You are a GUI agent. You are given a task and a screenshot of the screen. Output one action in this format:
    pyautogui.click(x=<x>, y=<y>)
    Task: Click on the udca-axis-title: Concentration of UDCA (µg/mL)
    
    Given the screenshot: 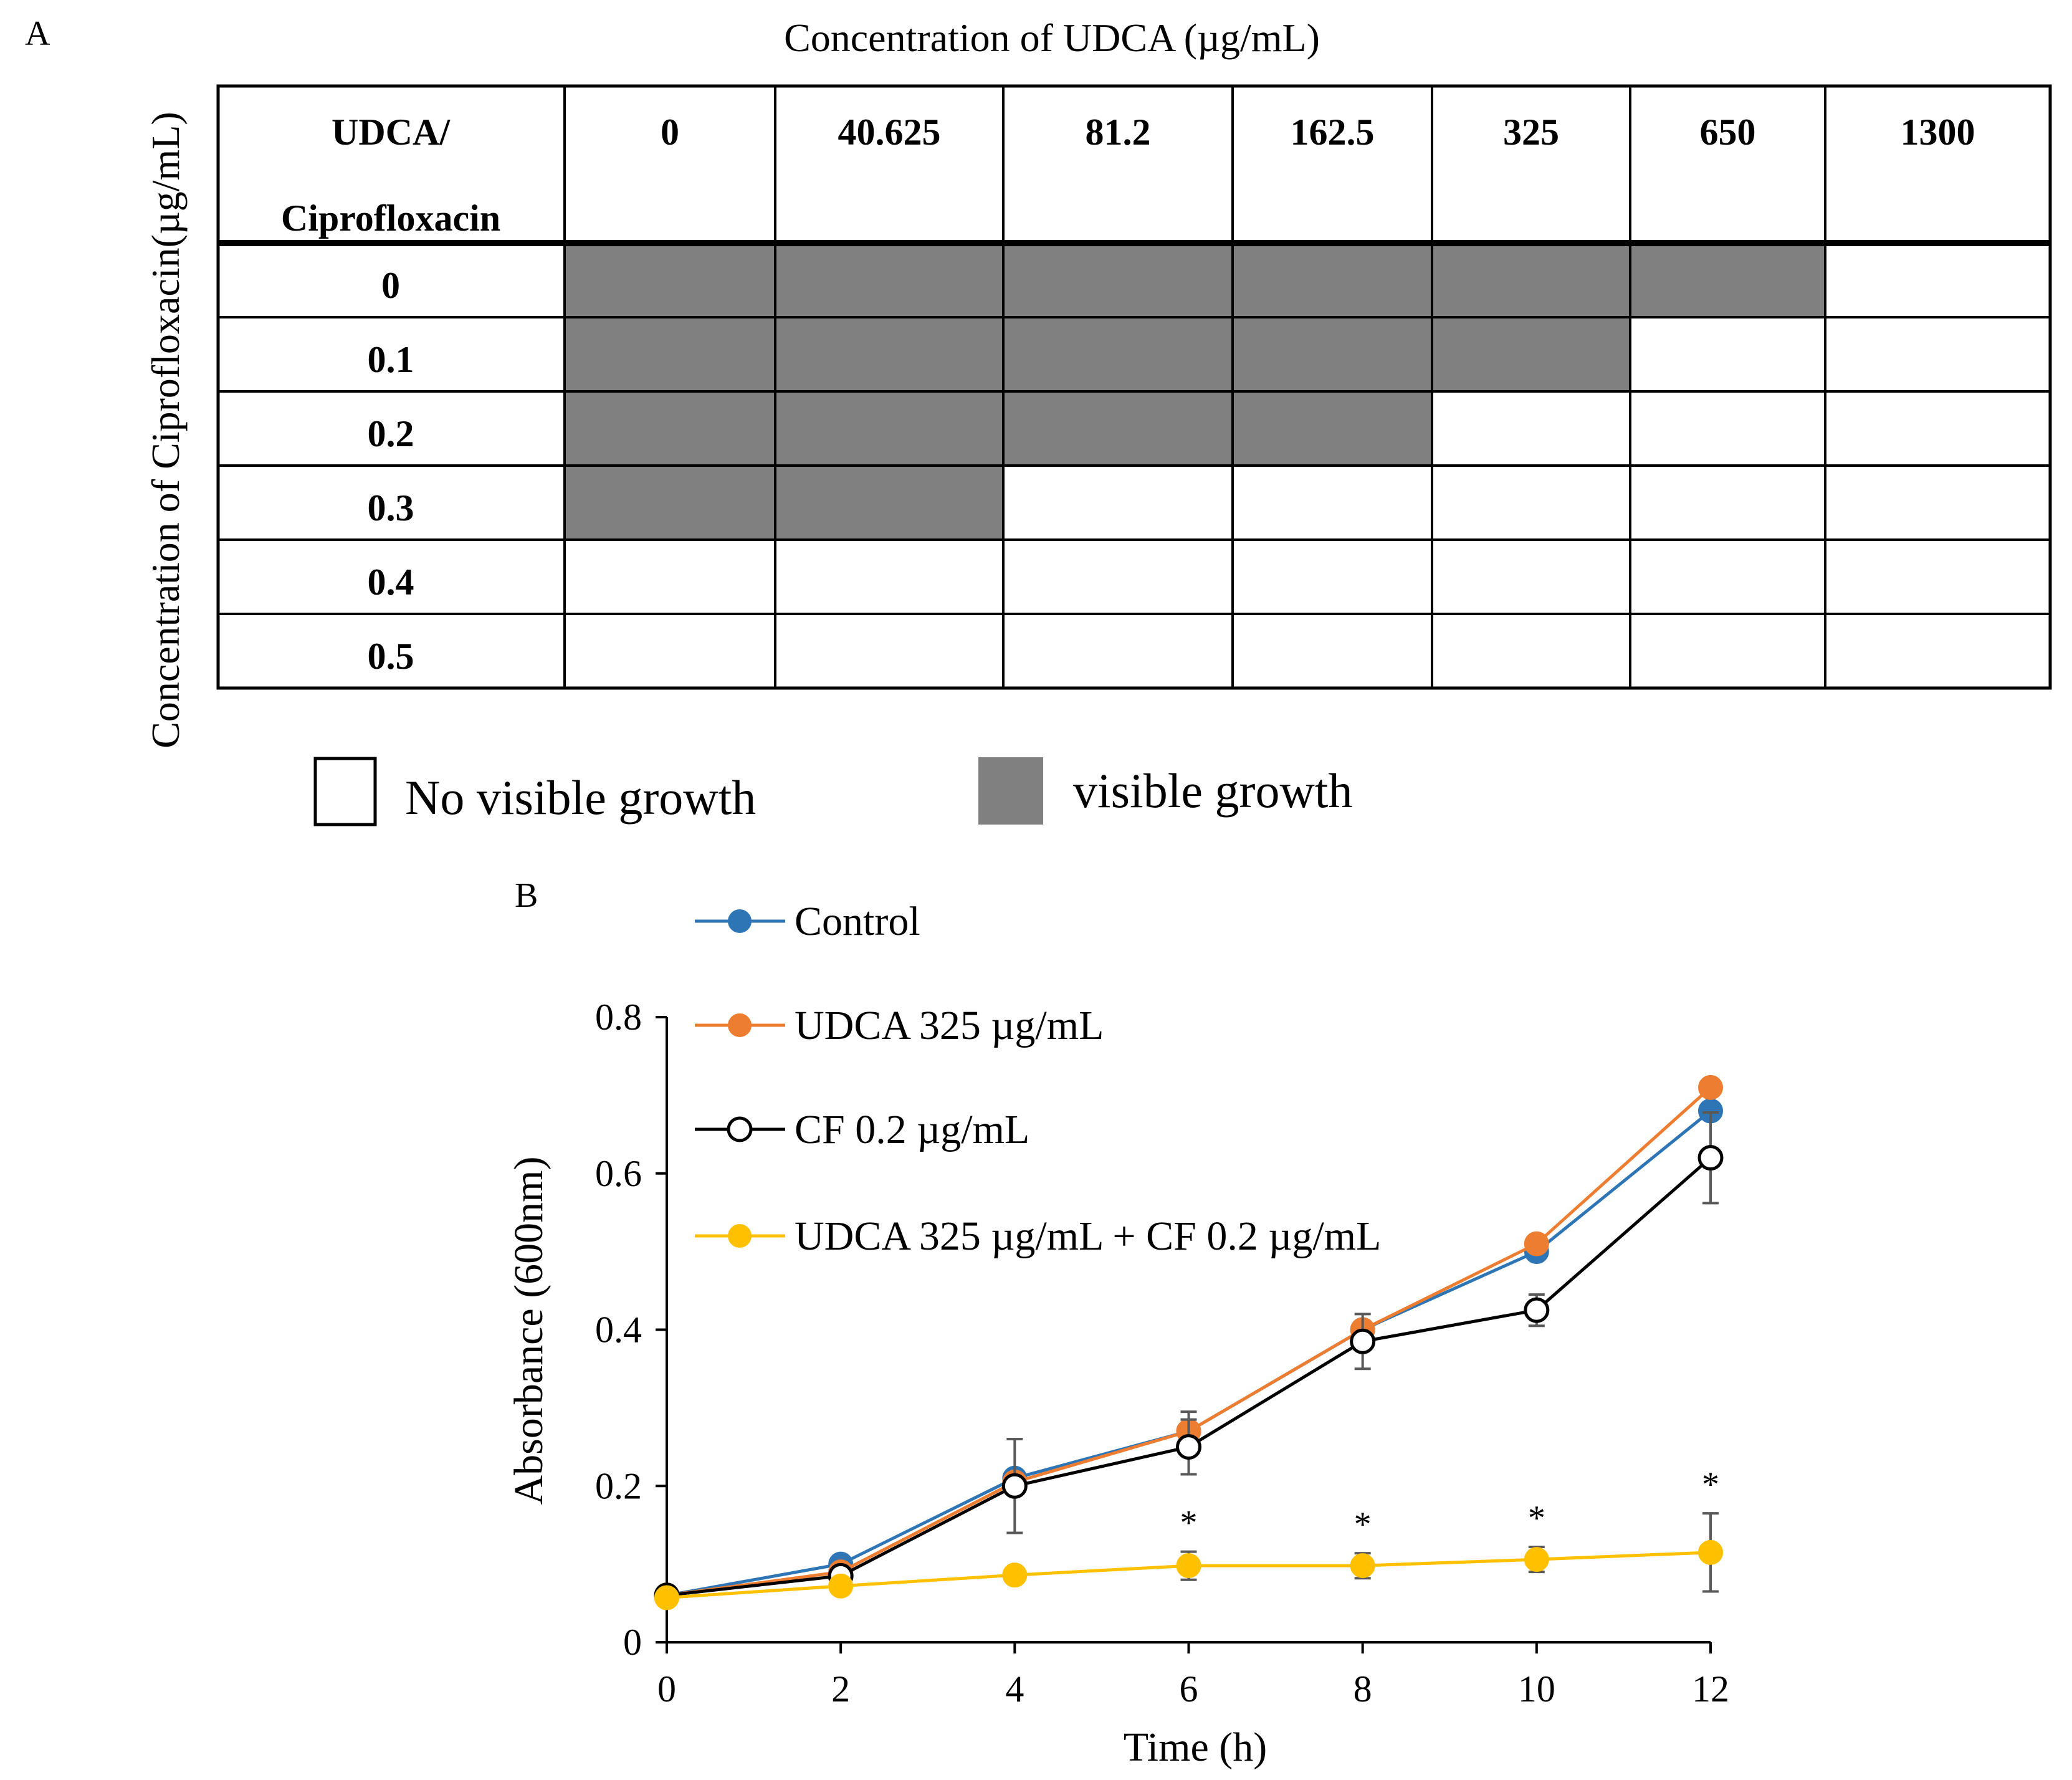 What is the action you would take?
    pyautogui.click(x=1052, y=38)
    